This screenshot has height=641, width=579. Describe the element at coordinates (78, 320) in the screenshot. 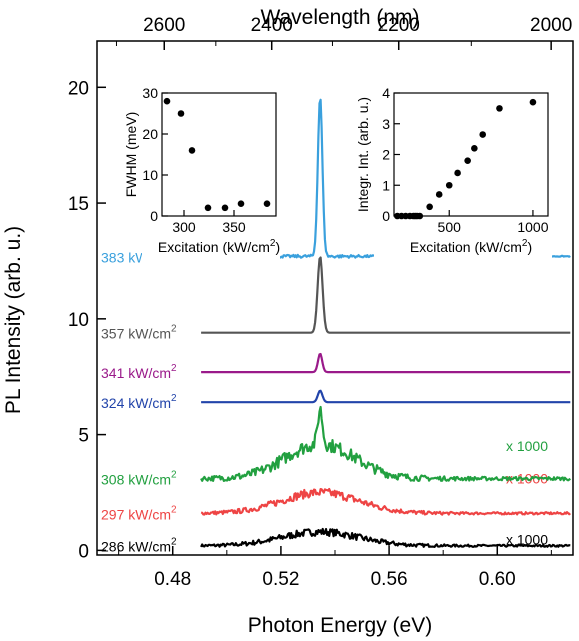

I see `y-tick-label: 10` at that location.